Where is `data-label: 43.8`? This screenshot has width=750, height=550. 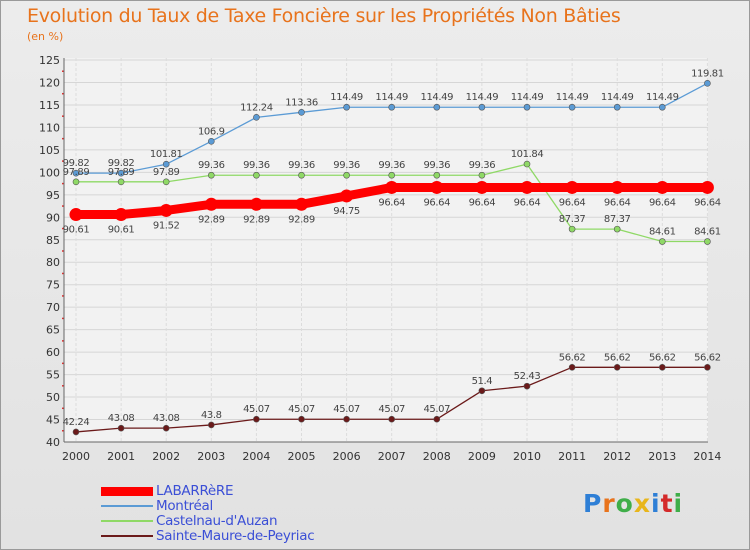
data-label: 43.8 is located at coordinates (211, 415).